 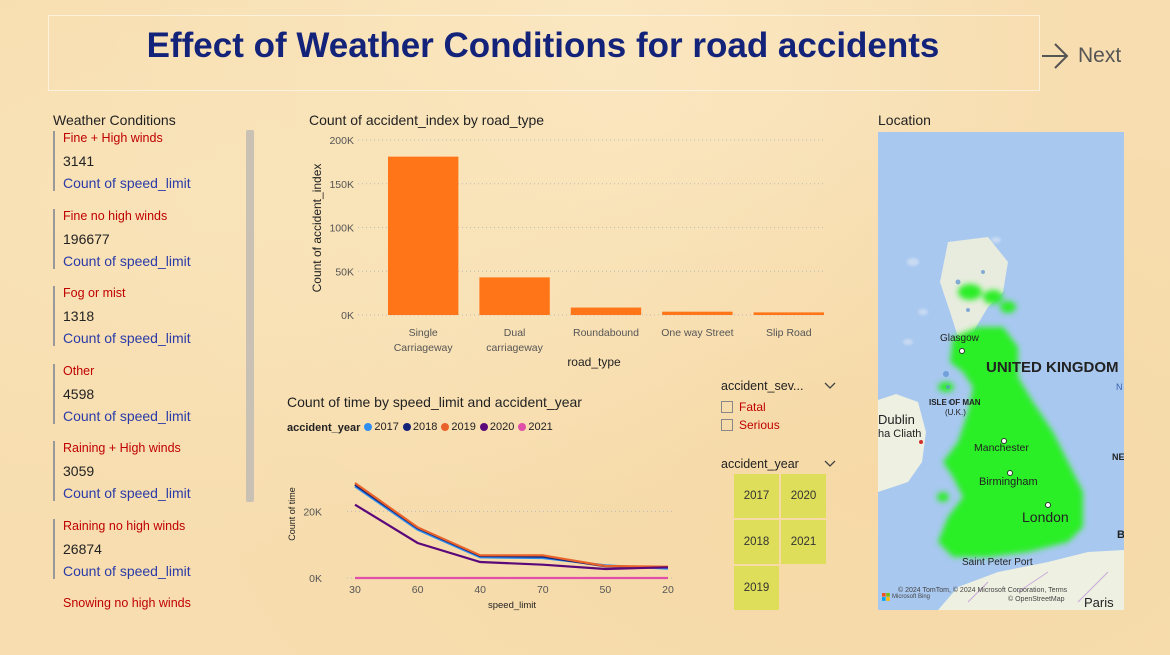 What do you see at coordinates (1036, 599) in the screenshot?
I see `map-osm-credit: © OpenStreetMap` at bounding box center [1036, 599].